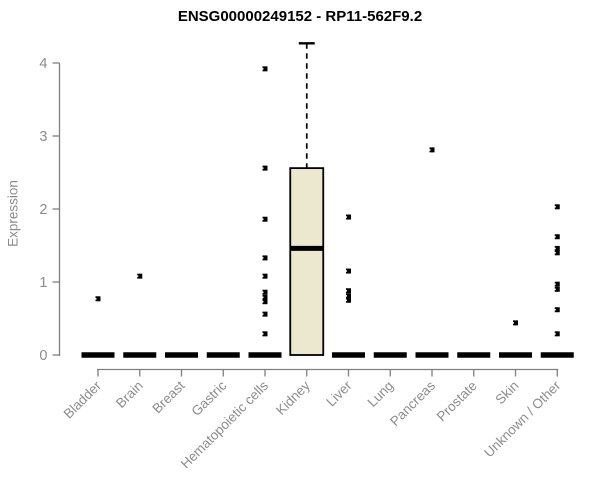 The width and height of the screenshot is (600, 500). I want to click on x-tick-label: Prostate, so click(457, 401).